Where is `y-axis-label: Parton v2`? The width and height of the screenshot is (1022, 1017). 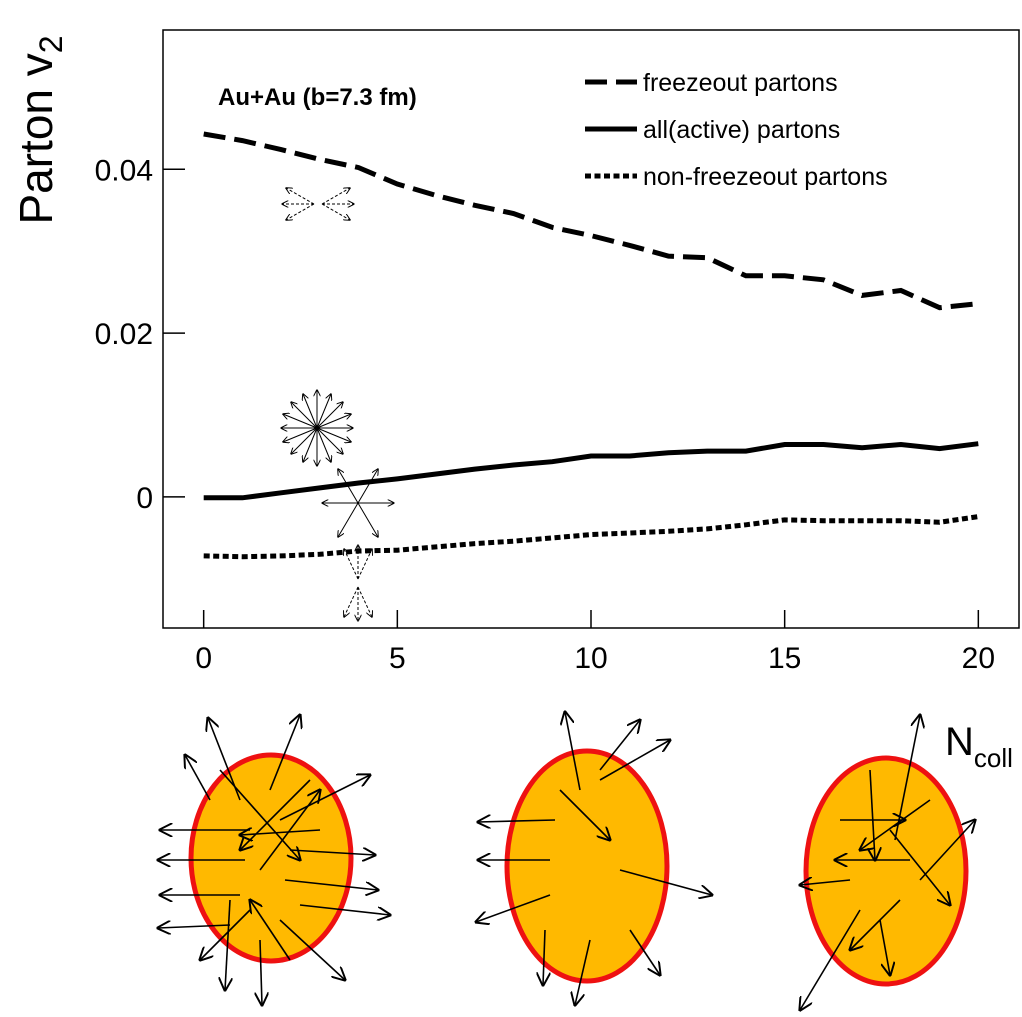 y-axis-label: Parton v2 is located at coordinates (39, 129).